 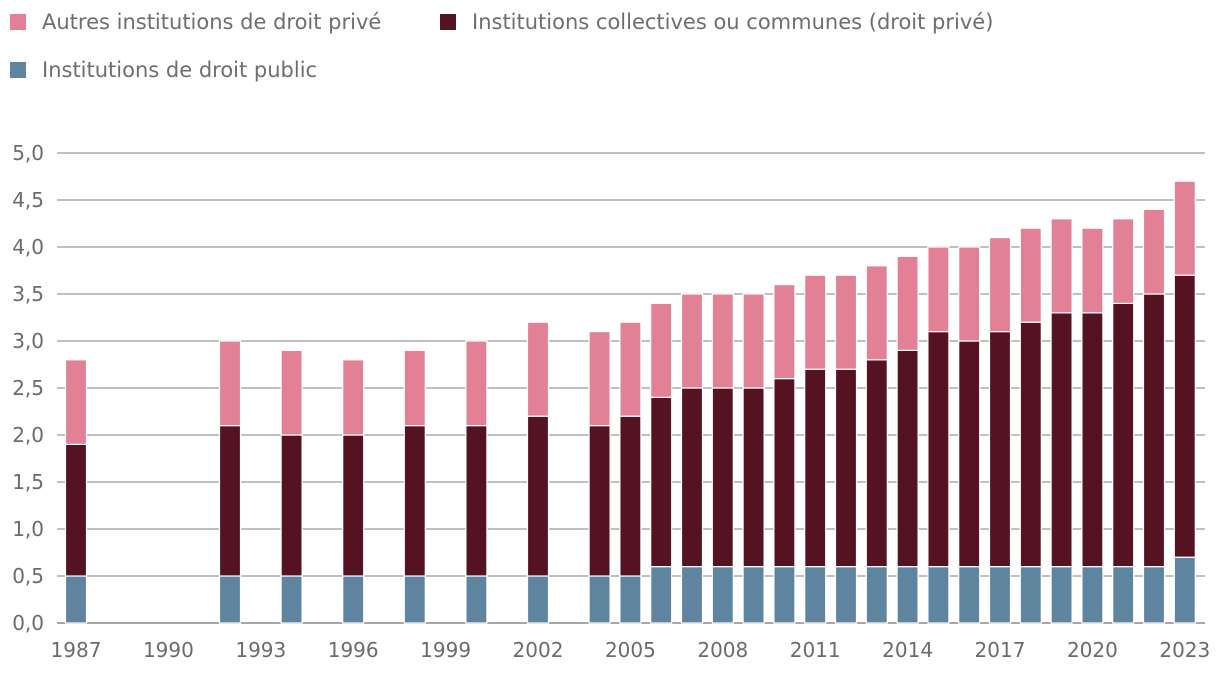 I want to click on legend-item-autres-institutions: Autres institutions de droit privé, so click(x=195, y=22).